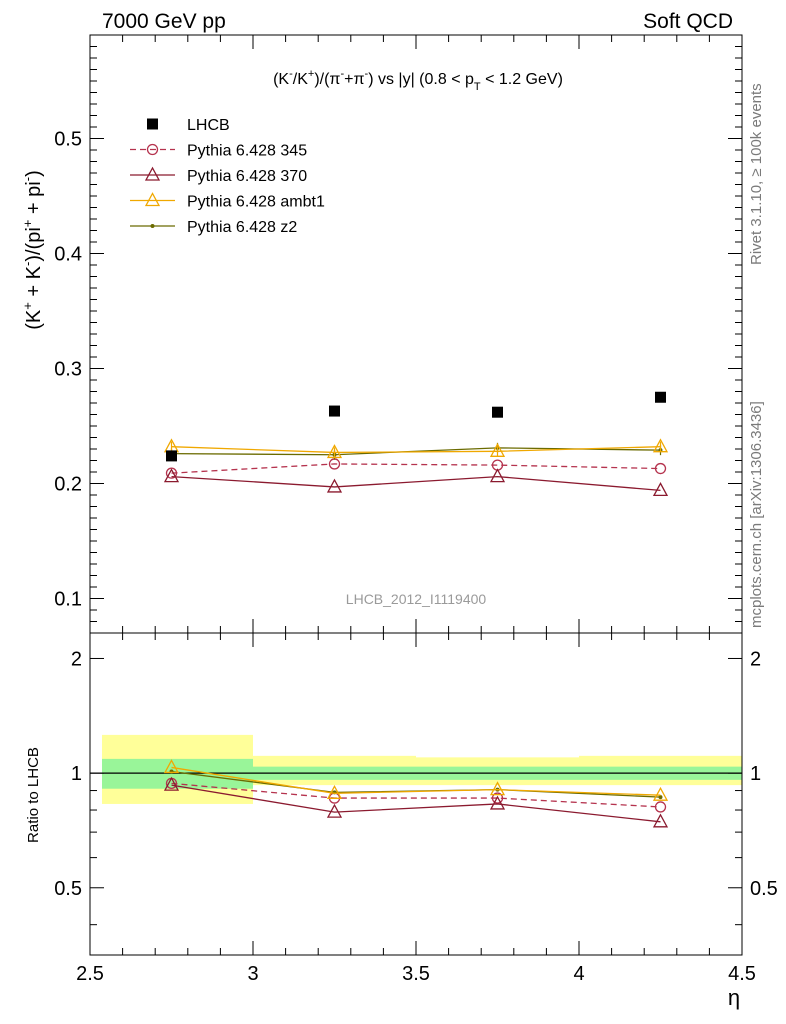  Describe the element at coordinates (578, 974) in the screenshot. I see `x-tick-label: 4` at that location.